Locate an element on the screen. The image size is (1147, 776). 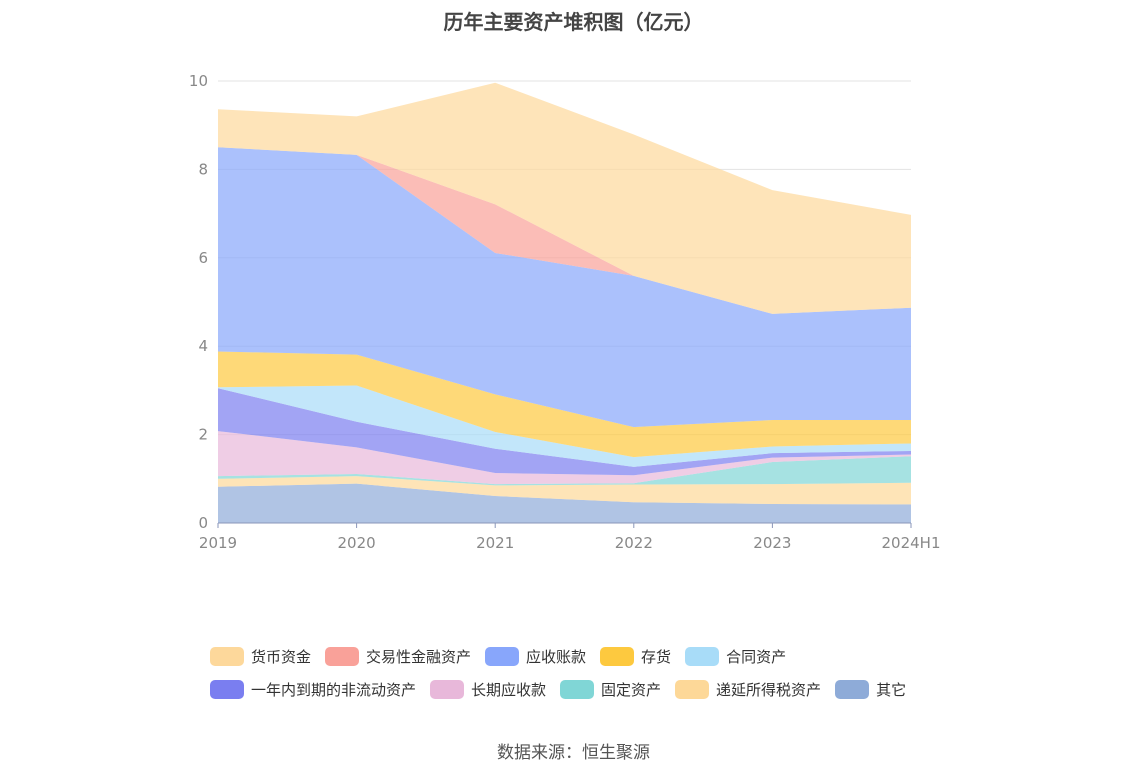
legend-label: 合同资产 is located at coordinates (756, 657).